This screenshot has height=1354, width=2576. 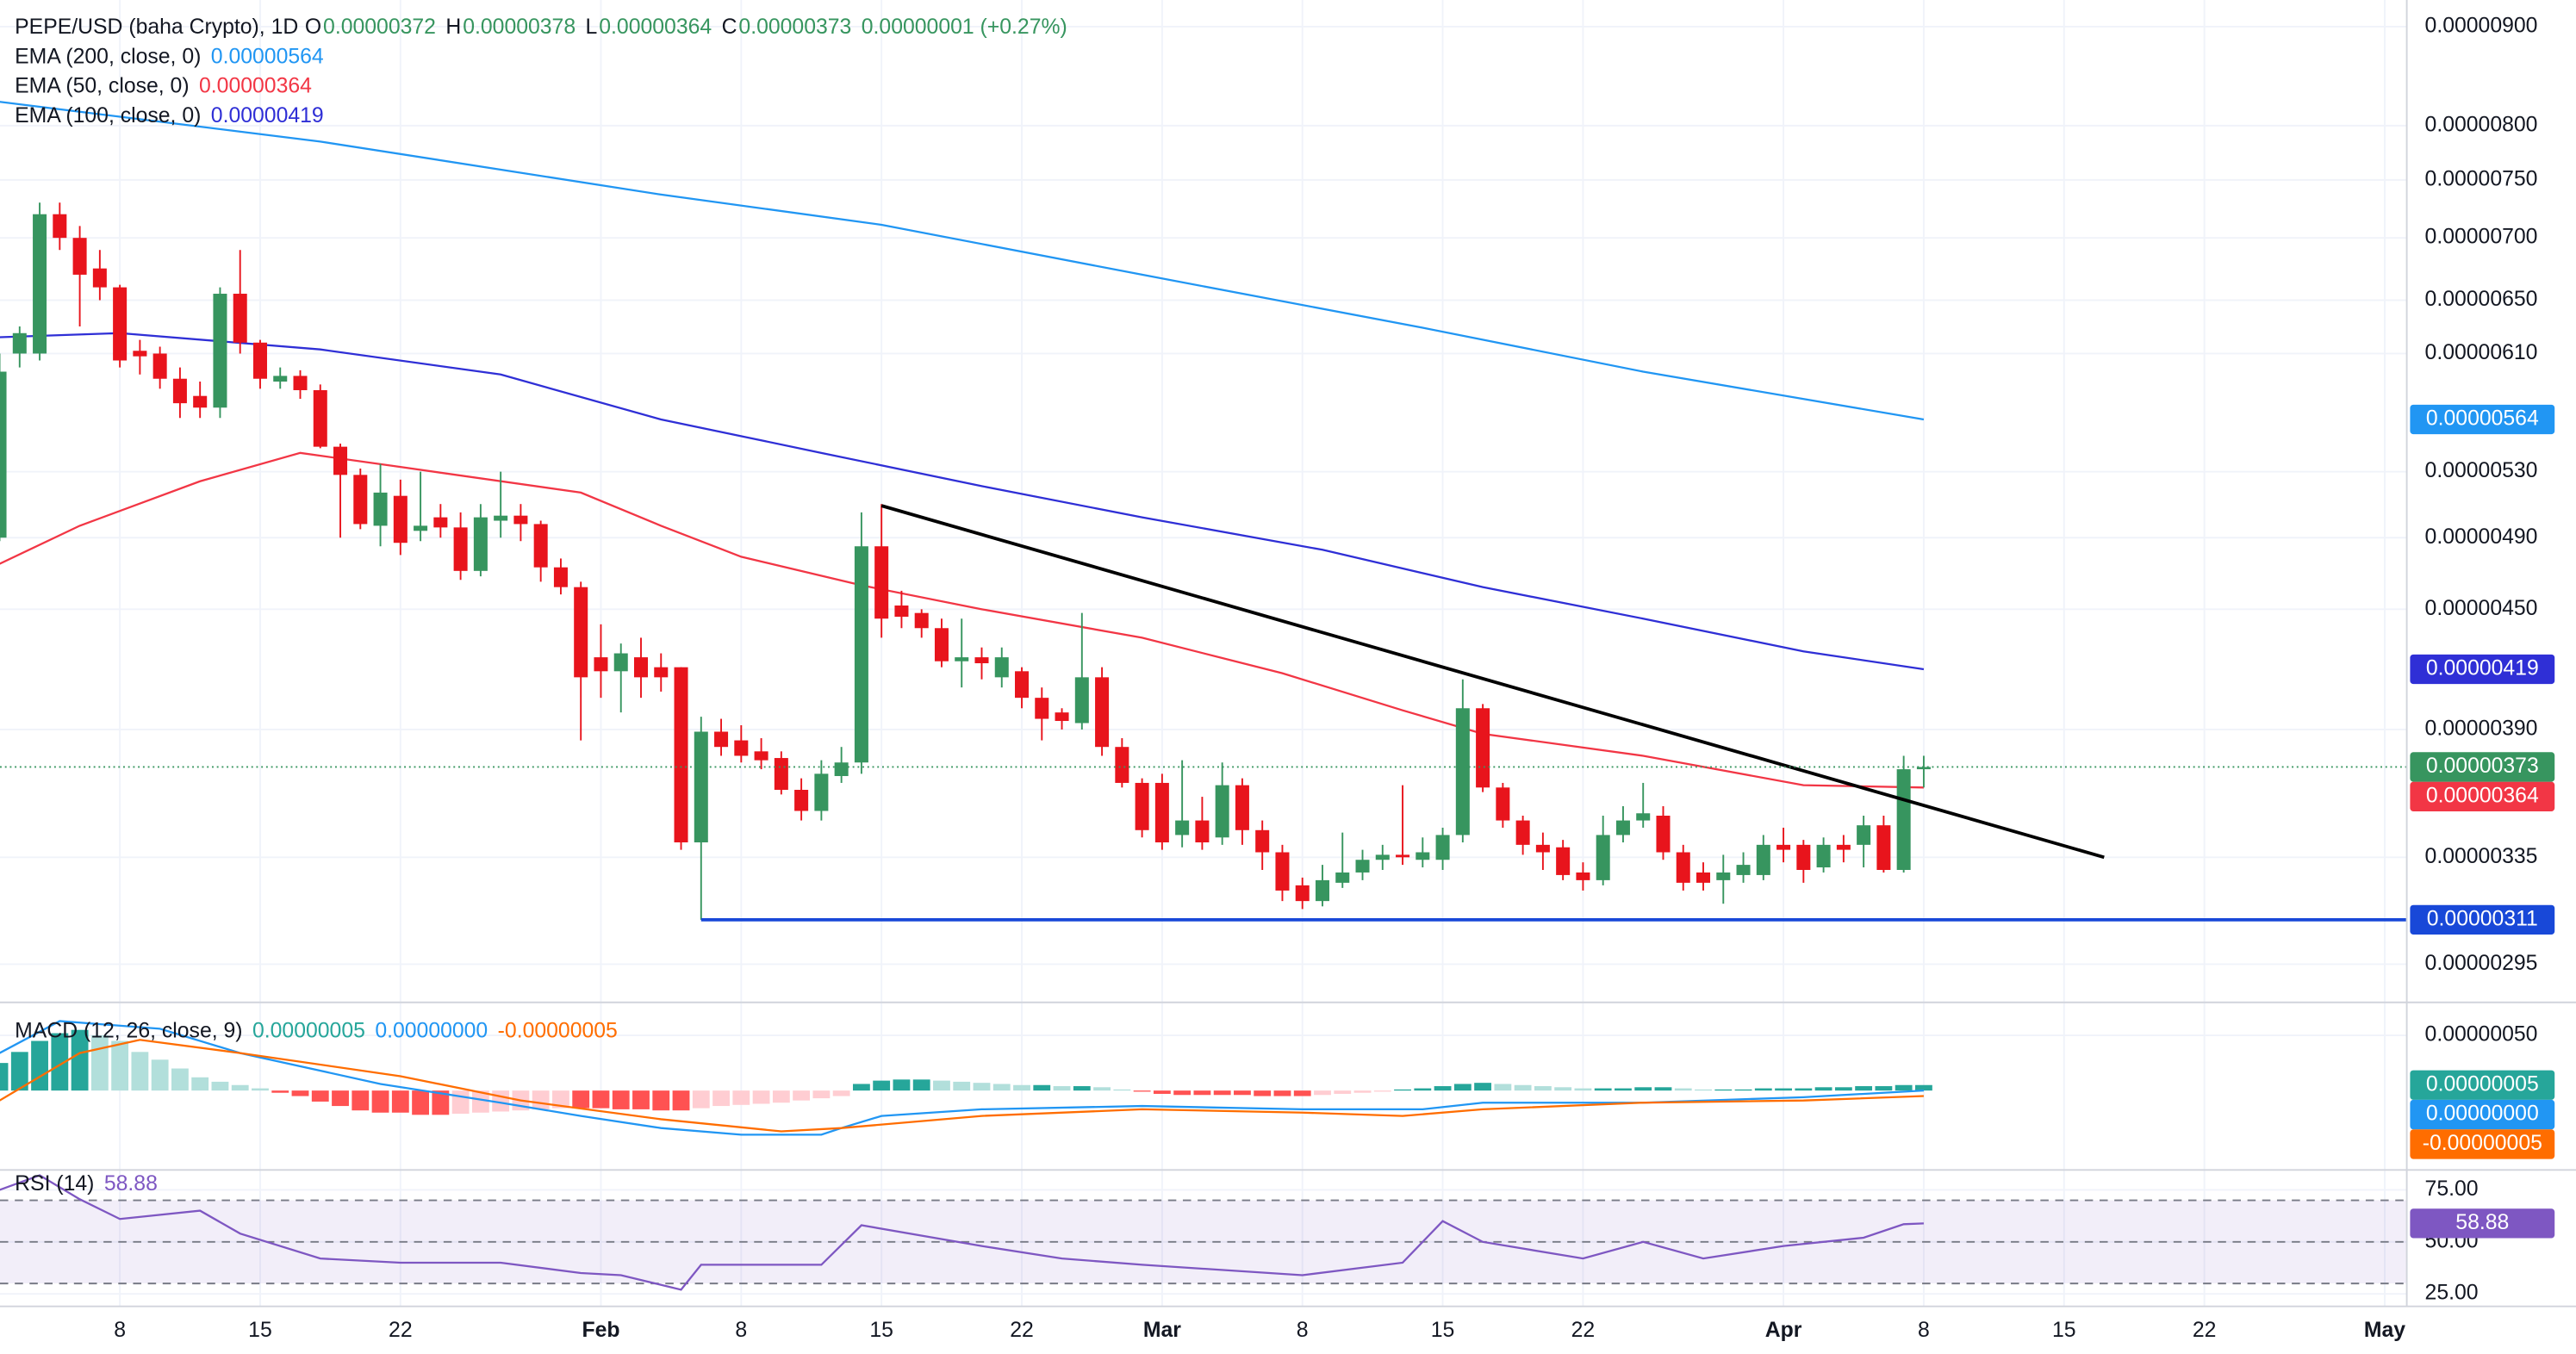 I want to click on price-label: 0.00000311, so click(x=2483, y=918).